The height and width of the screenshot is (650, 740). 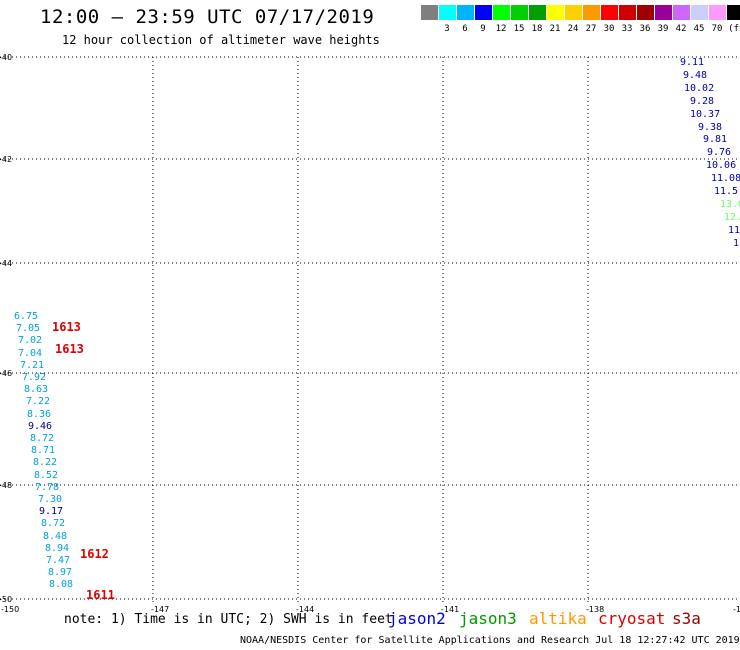 I want to click on wave-height-value: 7.30, so click(x=50, y=499).